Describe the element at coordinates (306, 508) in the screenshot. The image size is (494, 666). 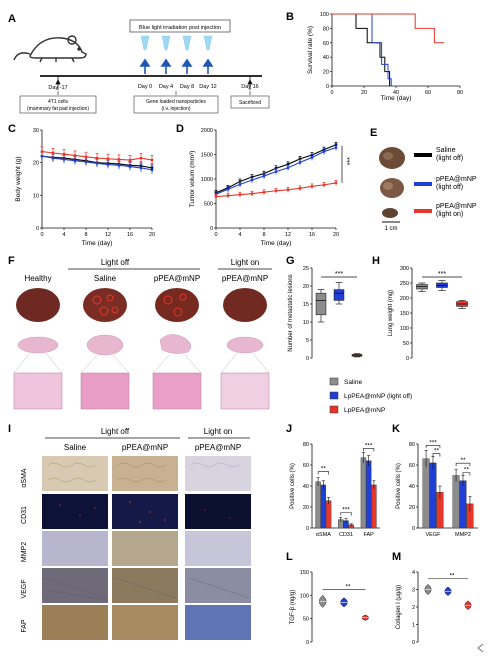
I see `j-ytick-label: 20` at that location.